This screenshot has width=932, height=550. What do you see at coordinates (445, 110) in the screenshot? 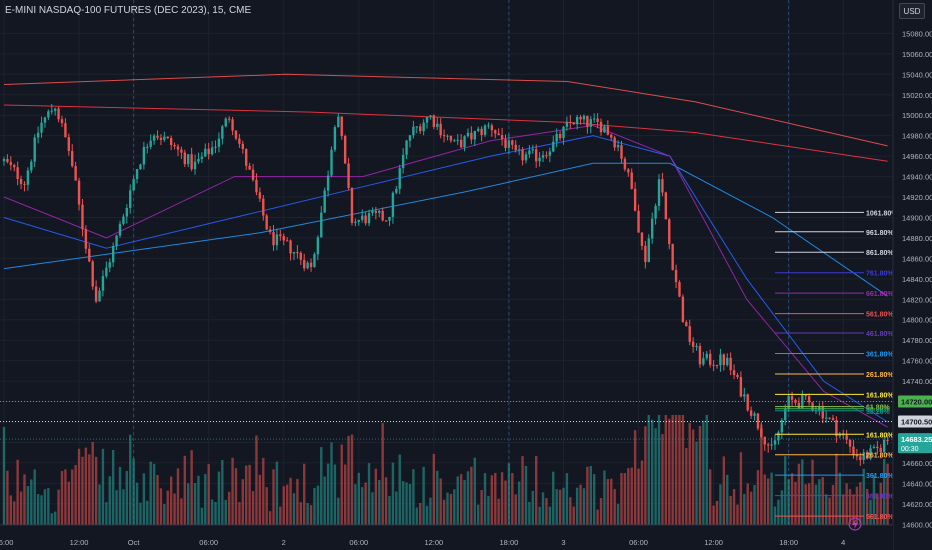
I see `moving-average-line` at bounding box center [445, 110].